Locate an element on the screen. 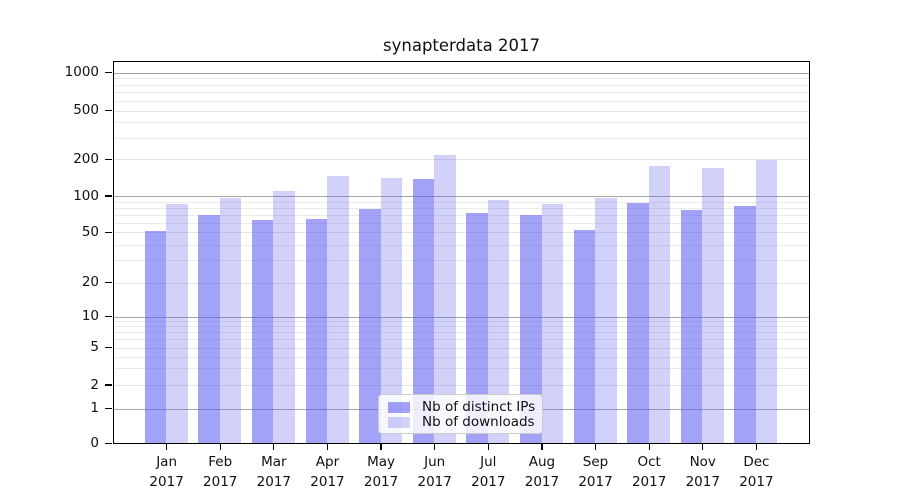  x-tick-label: Apr 2017 is located at coordinates (327, 472).